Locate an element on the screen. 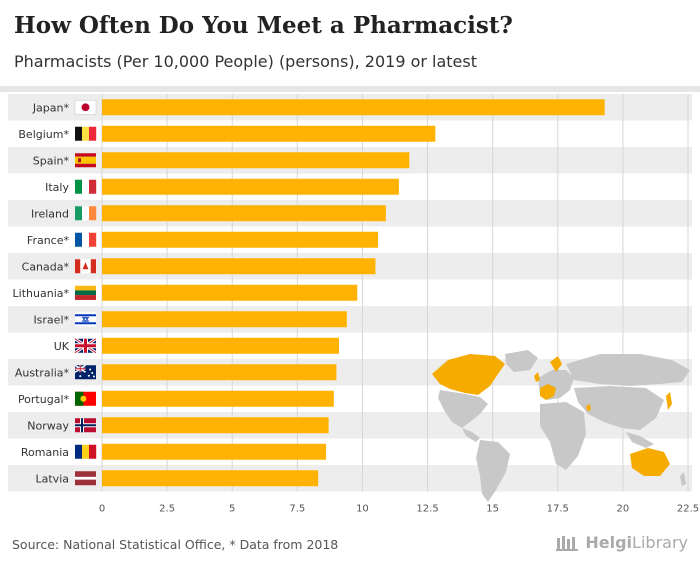 This screenshot has height=568, width=700. category-label: Latvia is located at coordinates (53, 478).